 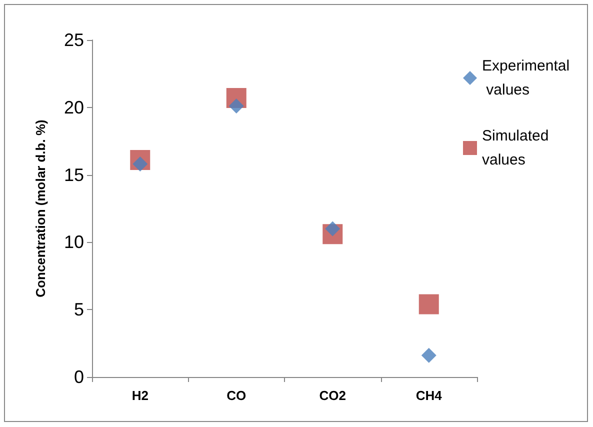 What do you see at coordinates (74, 107) in the screenshot?
I see `y-tick-label: 20` at bounding box center [74, 107].